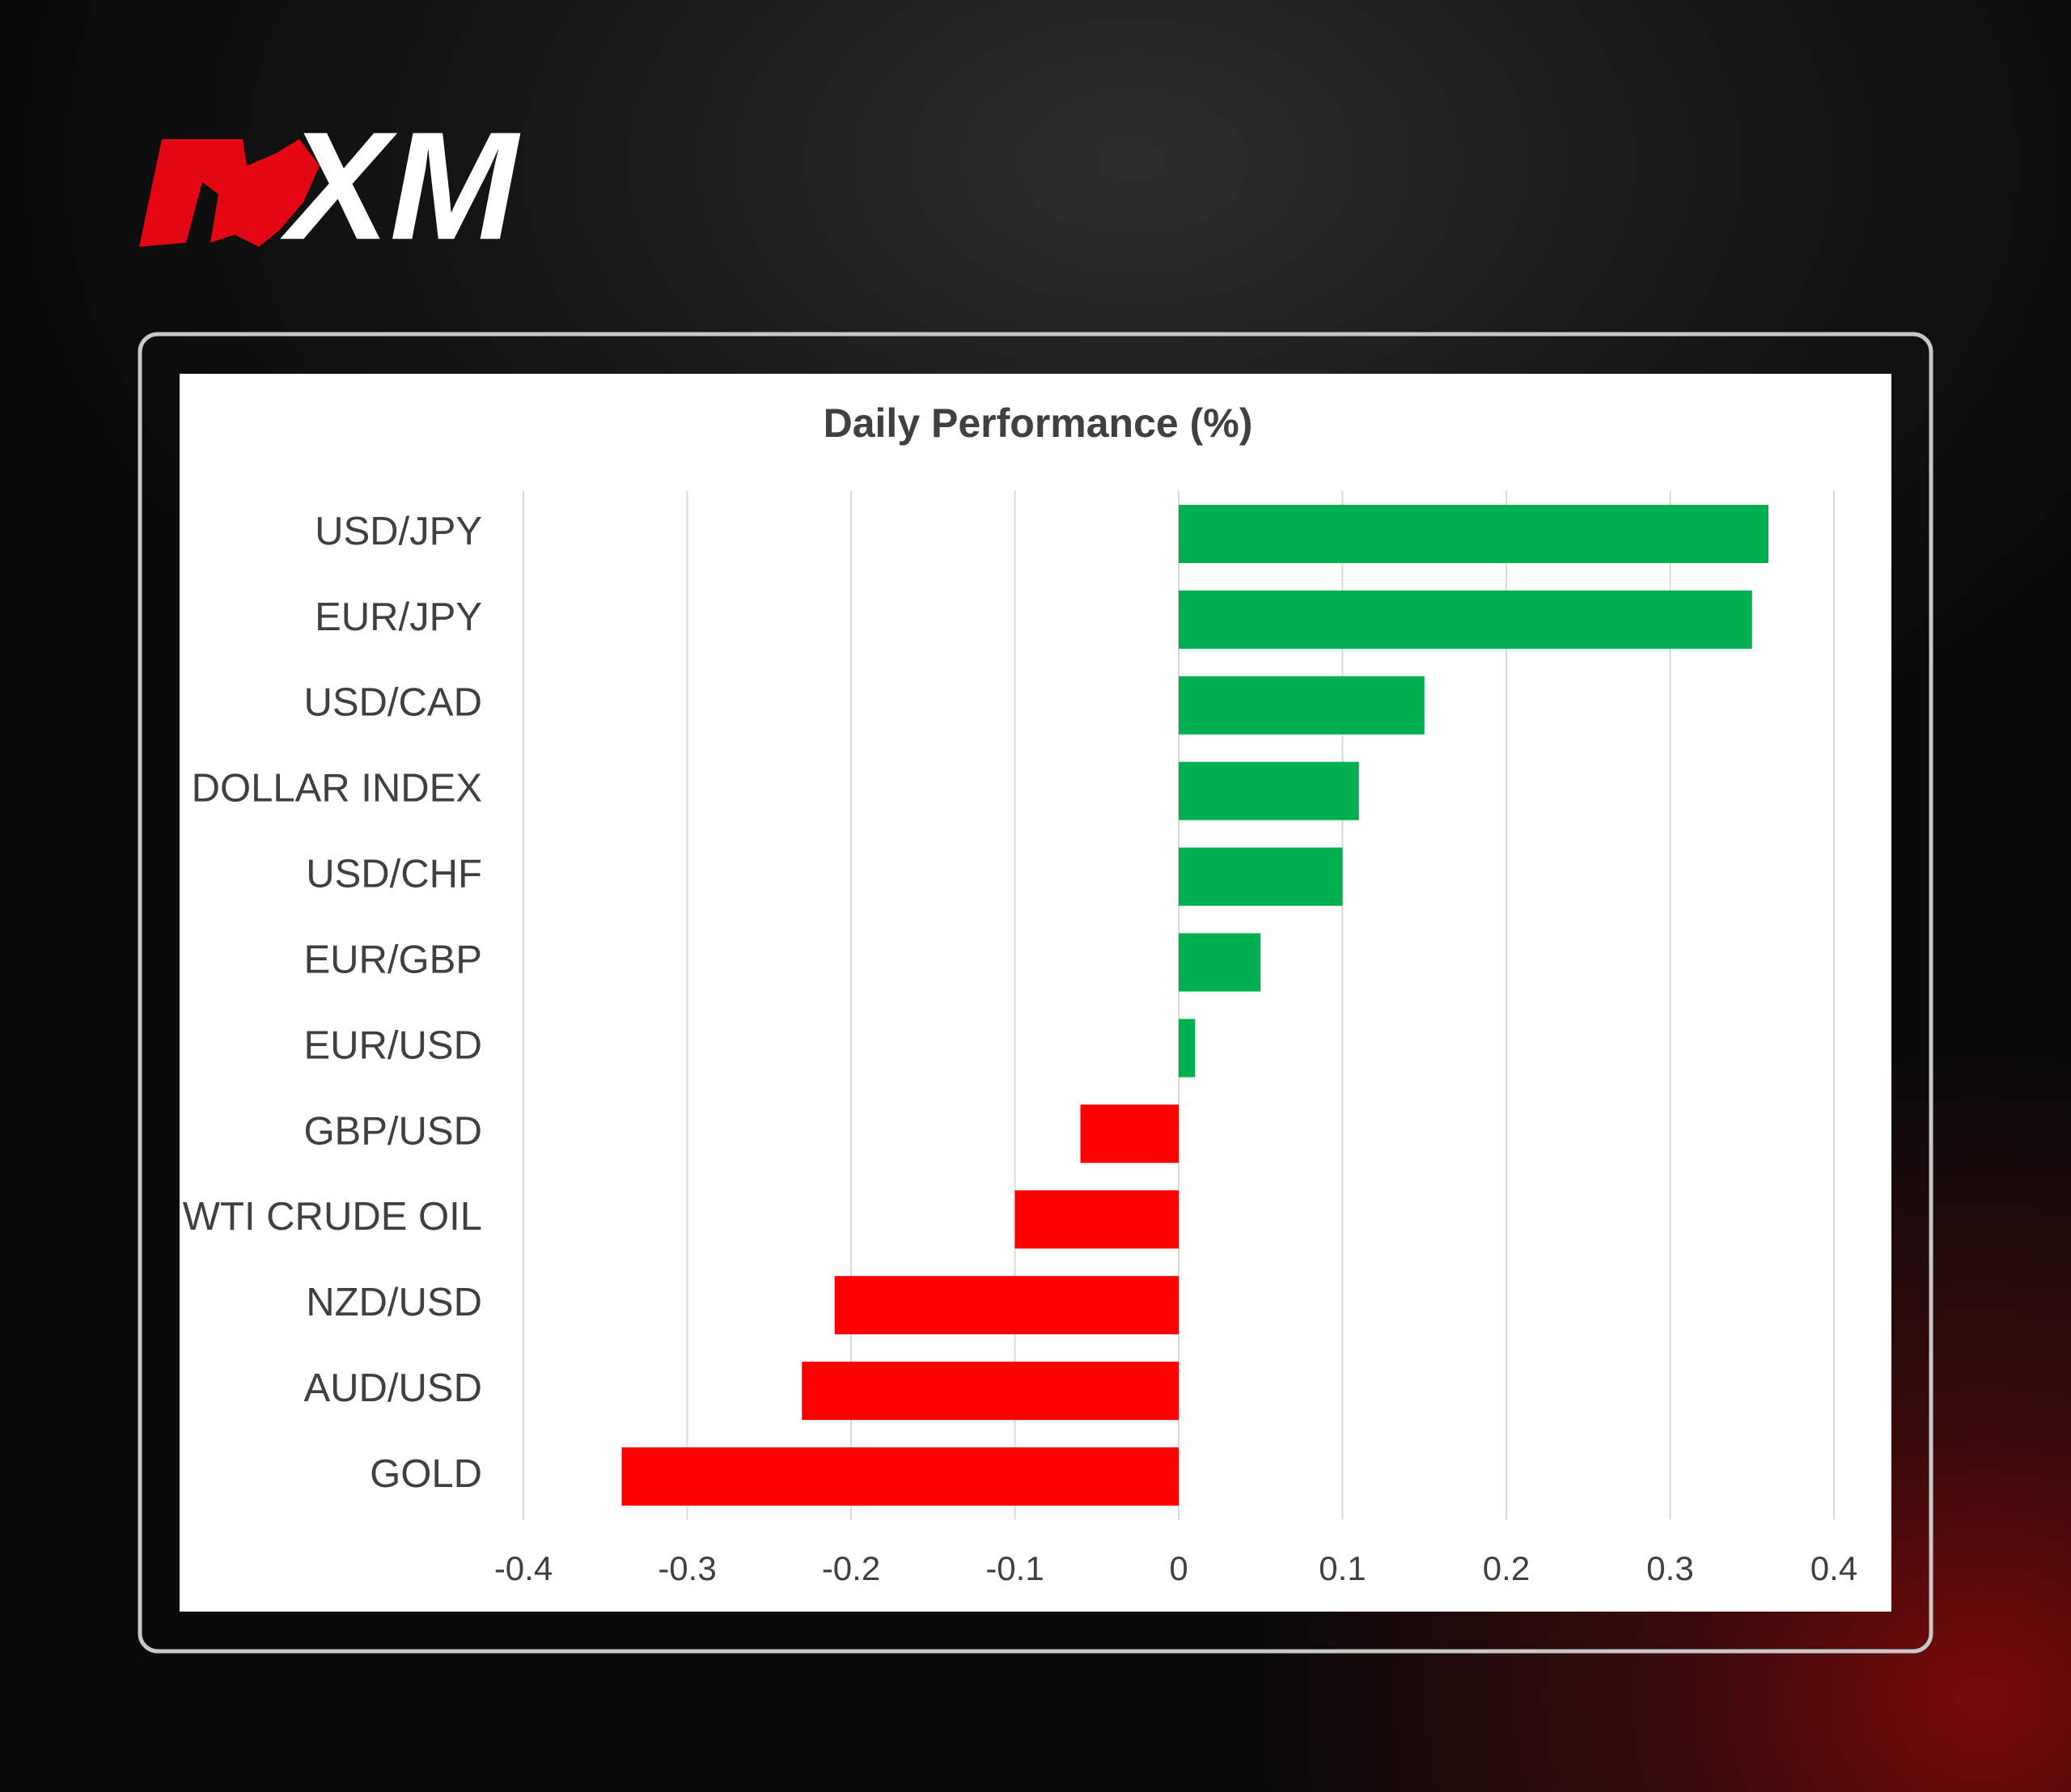  I want to click on y-tick-label: DOLLAR INDEX, so click(337, 789).